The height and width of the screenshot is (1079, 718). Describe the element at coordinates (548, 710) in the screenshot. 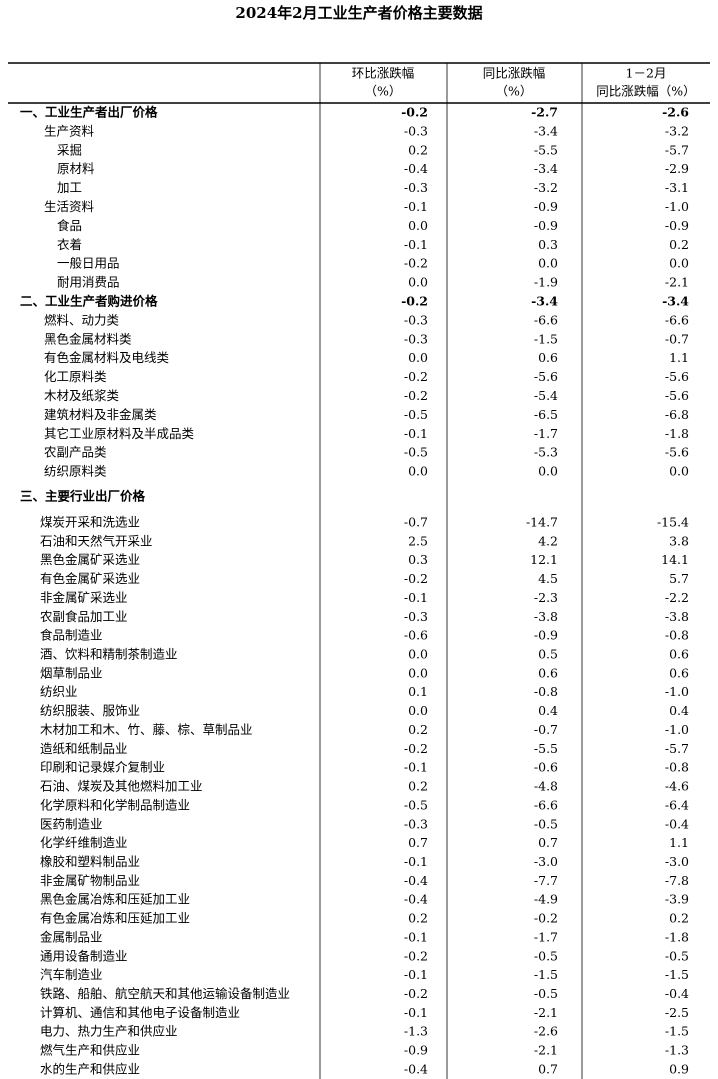

I see `cell-value: 0.4` at that location.